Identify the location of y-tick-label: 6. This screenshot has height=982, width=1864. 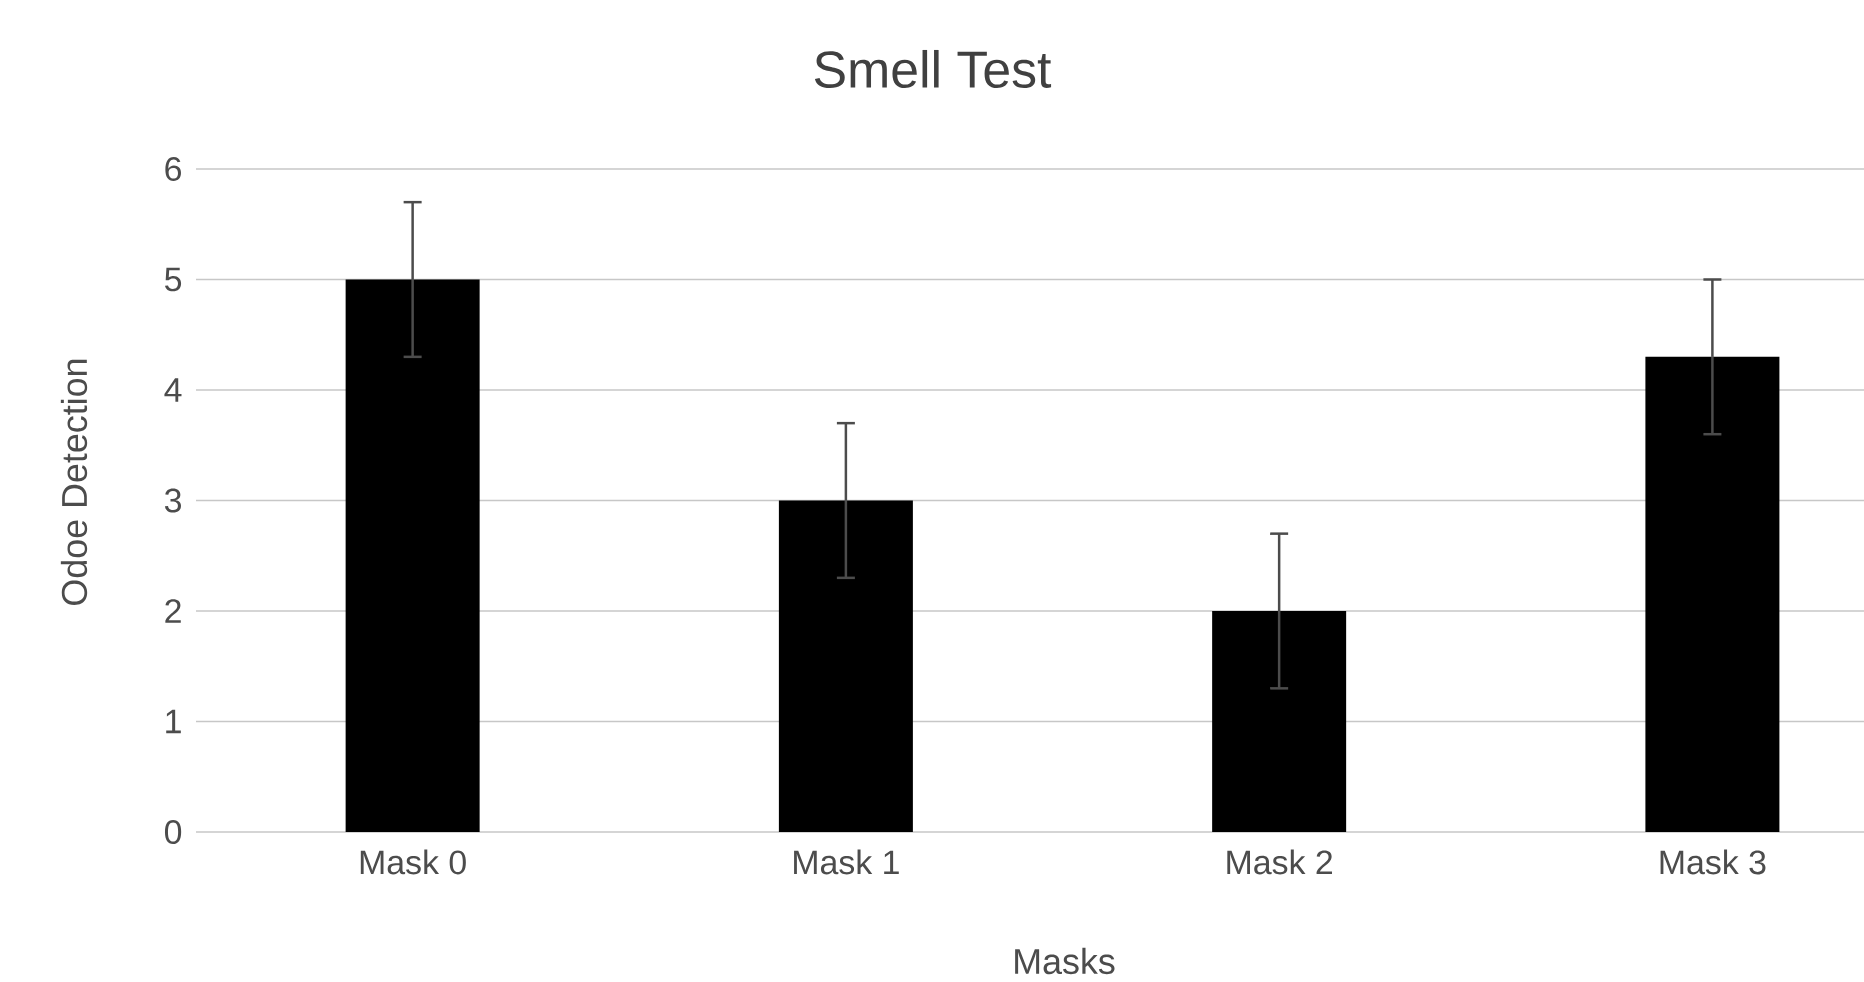
(173, 169).